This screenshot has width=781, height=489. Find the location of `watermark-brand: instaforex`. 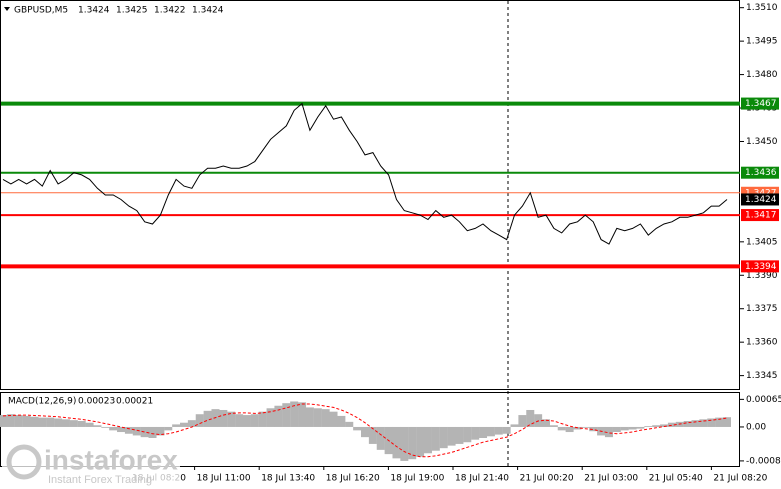

watermark-brand: instaforex is located at coordinates (111, 459).